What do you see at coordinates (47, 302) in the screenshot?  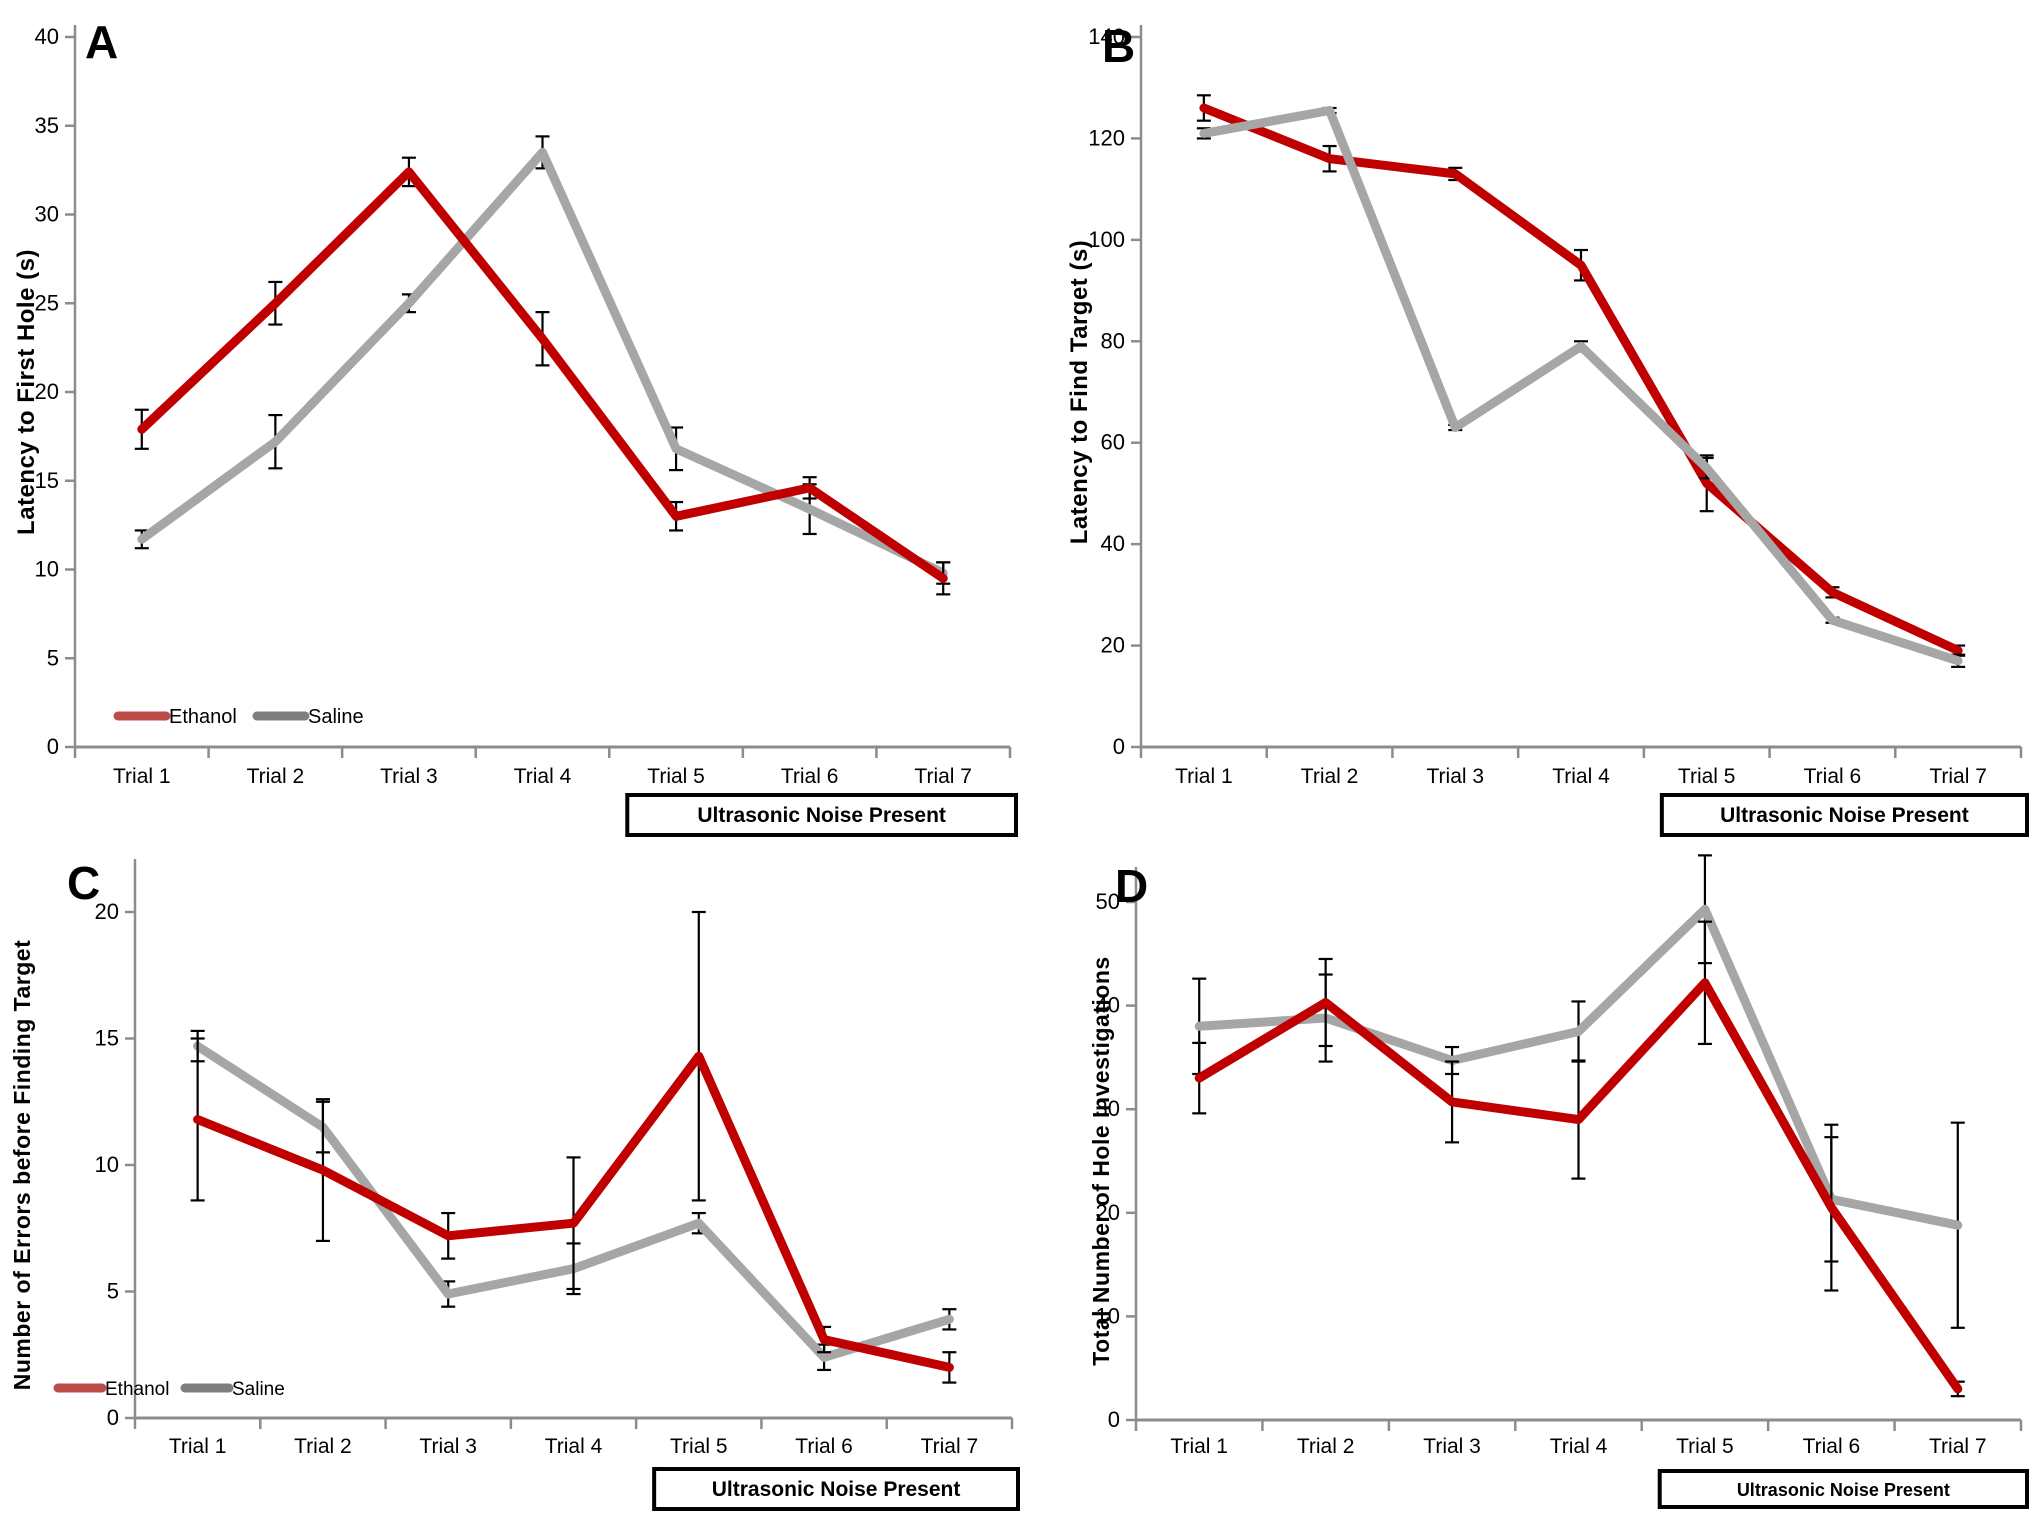 I see `y-tick-label: 25` at bounding box center [47, 302].